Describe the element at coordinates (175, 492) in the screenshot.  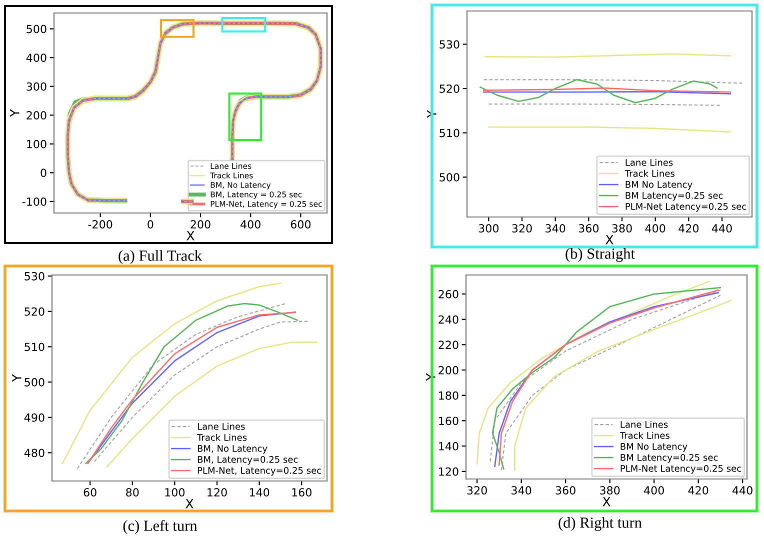
I see `x-tick-label: 100` at that location.